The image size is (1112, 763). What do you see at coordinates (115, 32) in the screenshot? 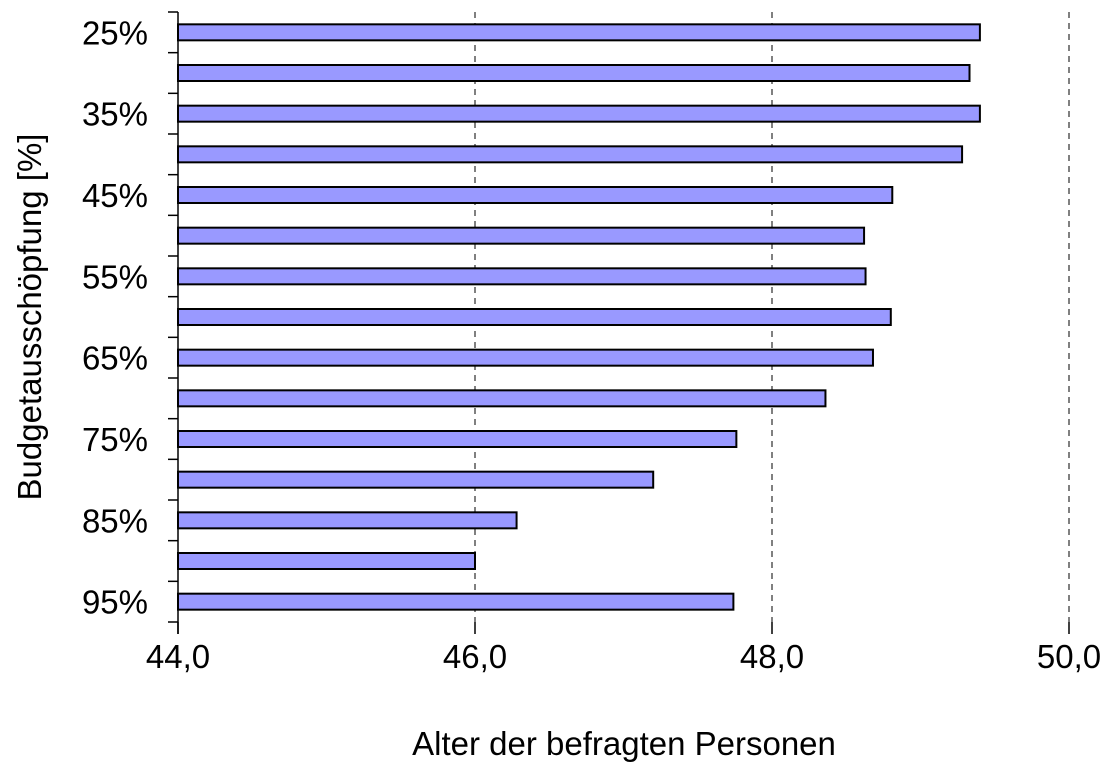
I see `y-tick-label: 25%` at bounding box center [115, 32].